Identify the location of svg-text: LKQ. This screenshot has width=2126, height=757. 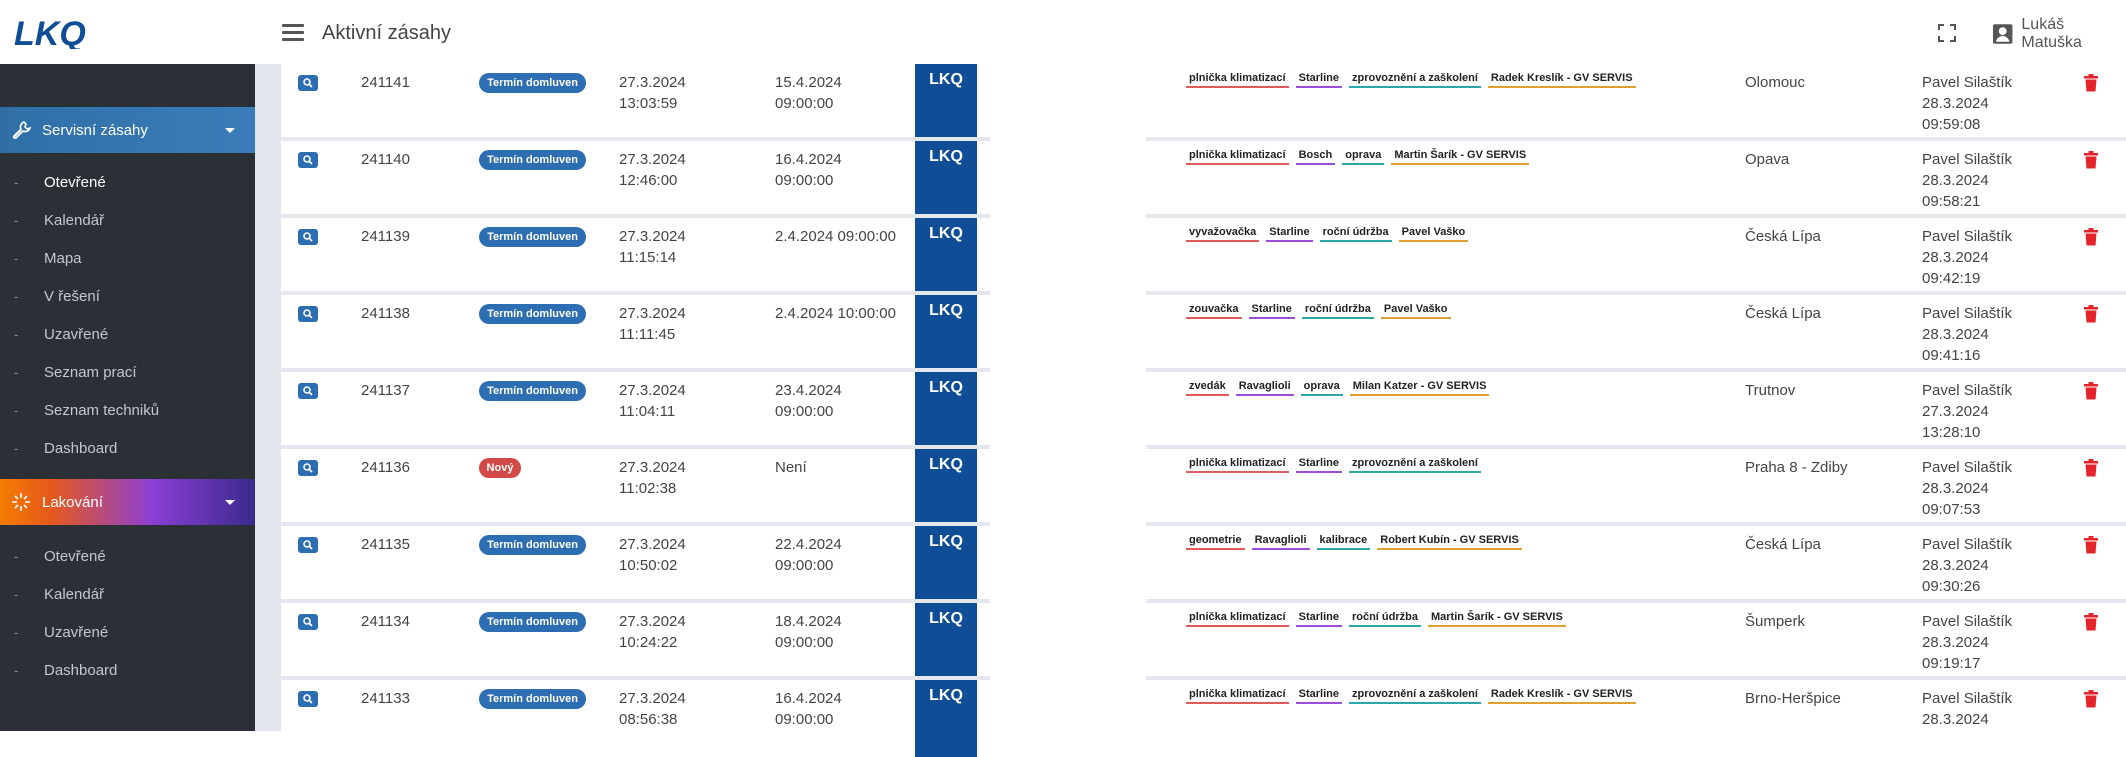
(50, 33).